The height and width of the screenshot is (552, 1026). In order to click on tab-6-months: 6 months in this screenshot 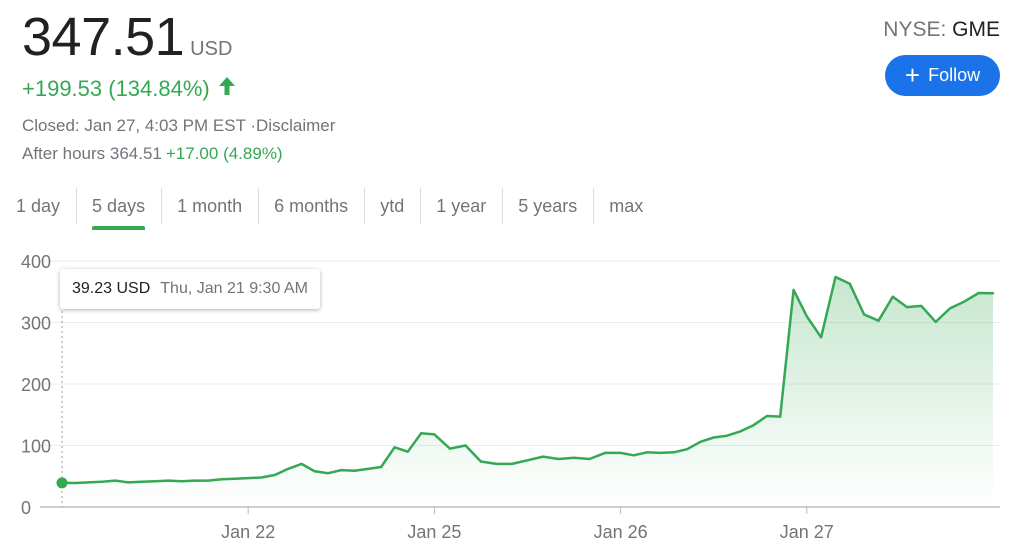, I will do `click(311, 206)`.